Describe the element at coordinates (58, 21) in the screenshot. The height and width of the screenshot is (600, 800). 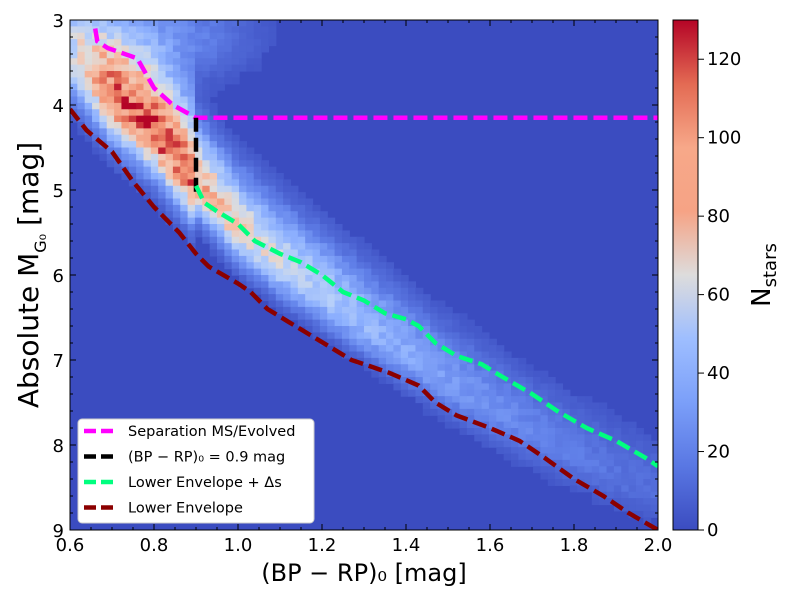
I see `y-tick-label: 3` at that location.